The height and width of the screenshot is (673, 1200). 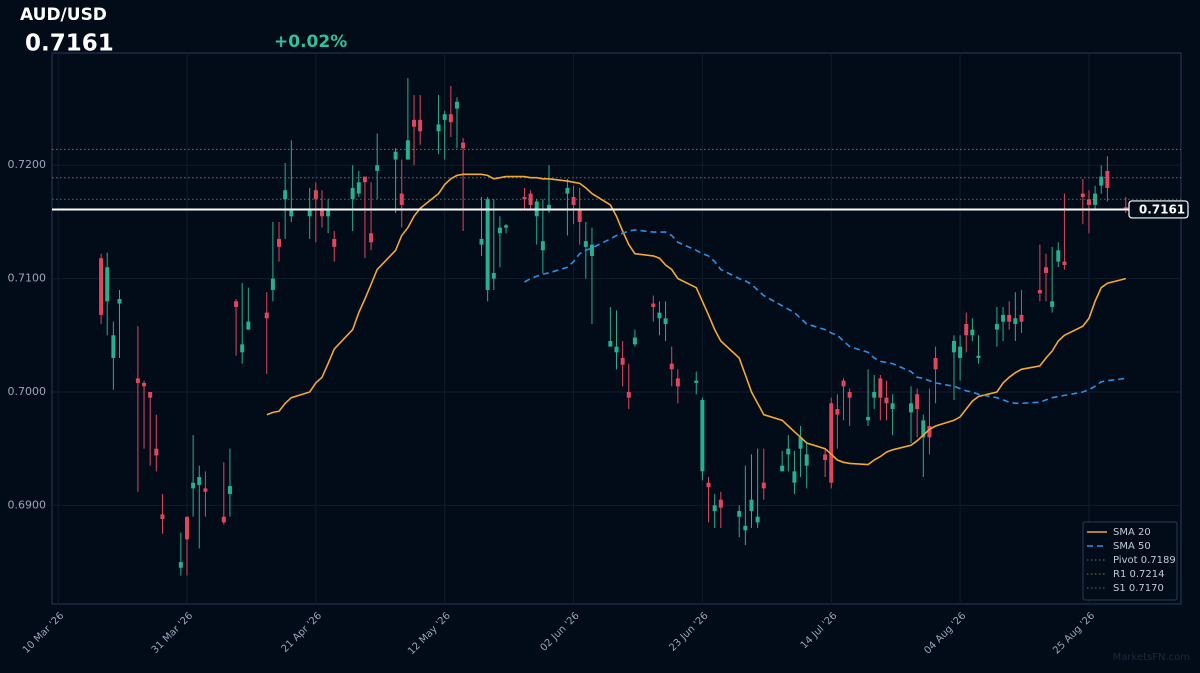 What do you see at coordinates (1138, 574) in the screenshot?
I see `legend-label: R1 0.7214` at bounding box center [1138, 574].